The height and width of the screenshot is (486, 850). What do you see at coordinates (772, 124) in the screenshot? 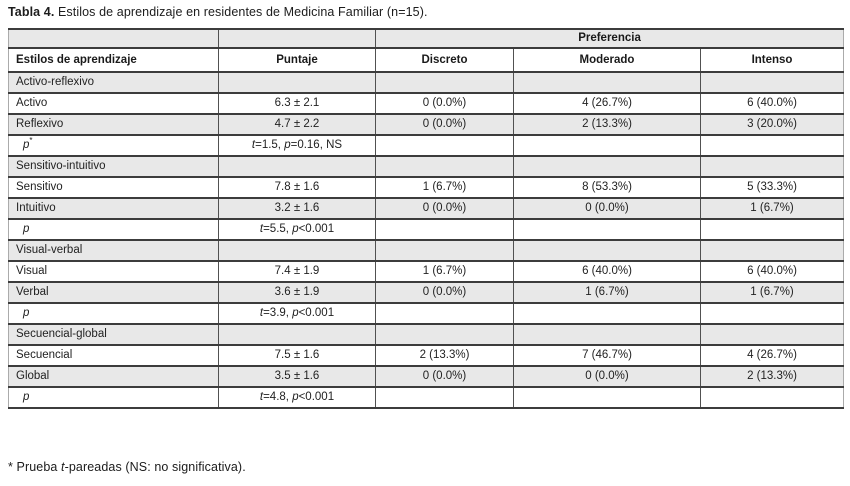
I see `intenso-cell: 3 (20.0%)` at bounding box center [772, 124].